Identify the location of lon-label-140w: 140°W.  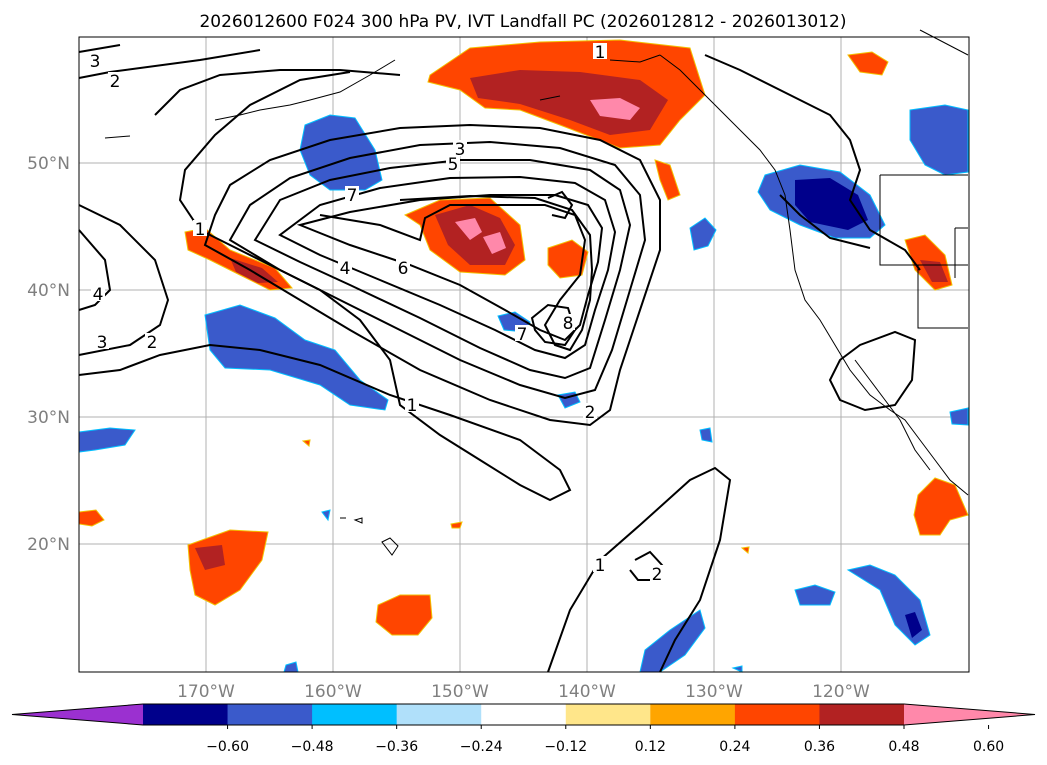
(587, 692).